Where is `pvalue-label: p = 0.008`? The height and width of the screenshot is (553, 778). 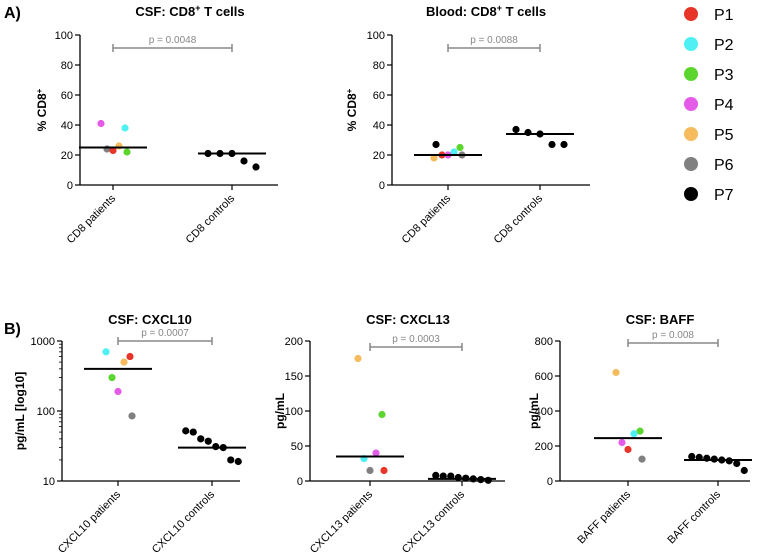 pvalue-label: p = 0.008 is located at coordinates (673, 335).